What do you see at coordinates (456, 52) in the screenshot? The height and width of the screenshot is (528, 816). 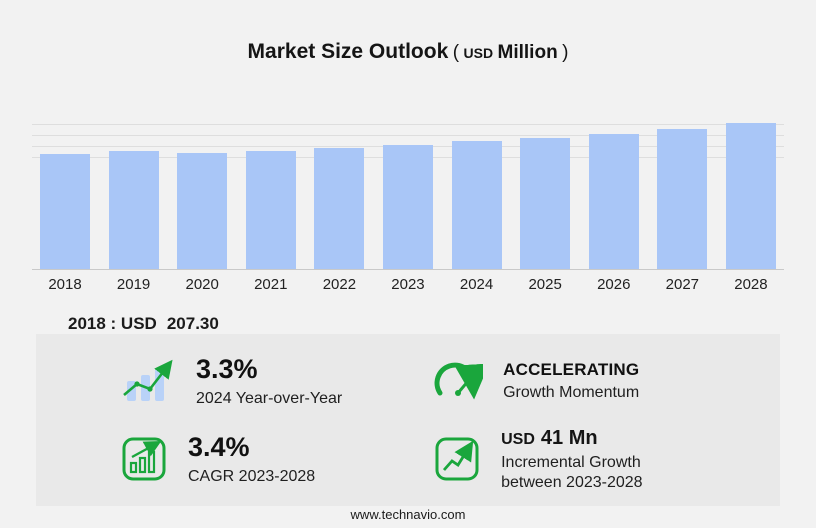 I see `title-paren-open: (` at bounding box center [456, 52].